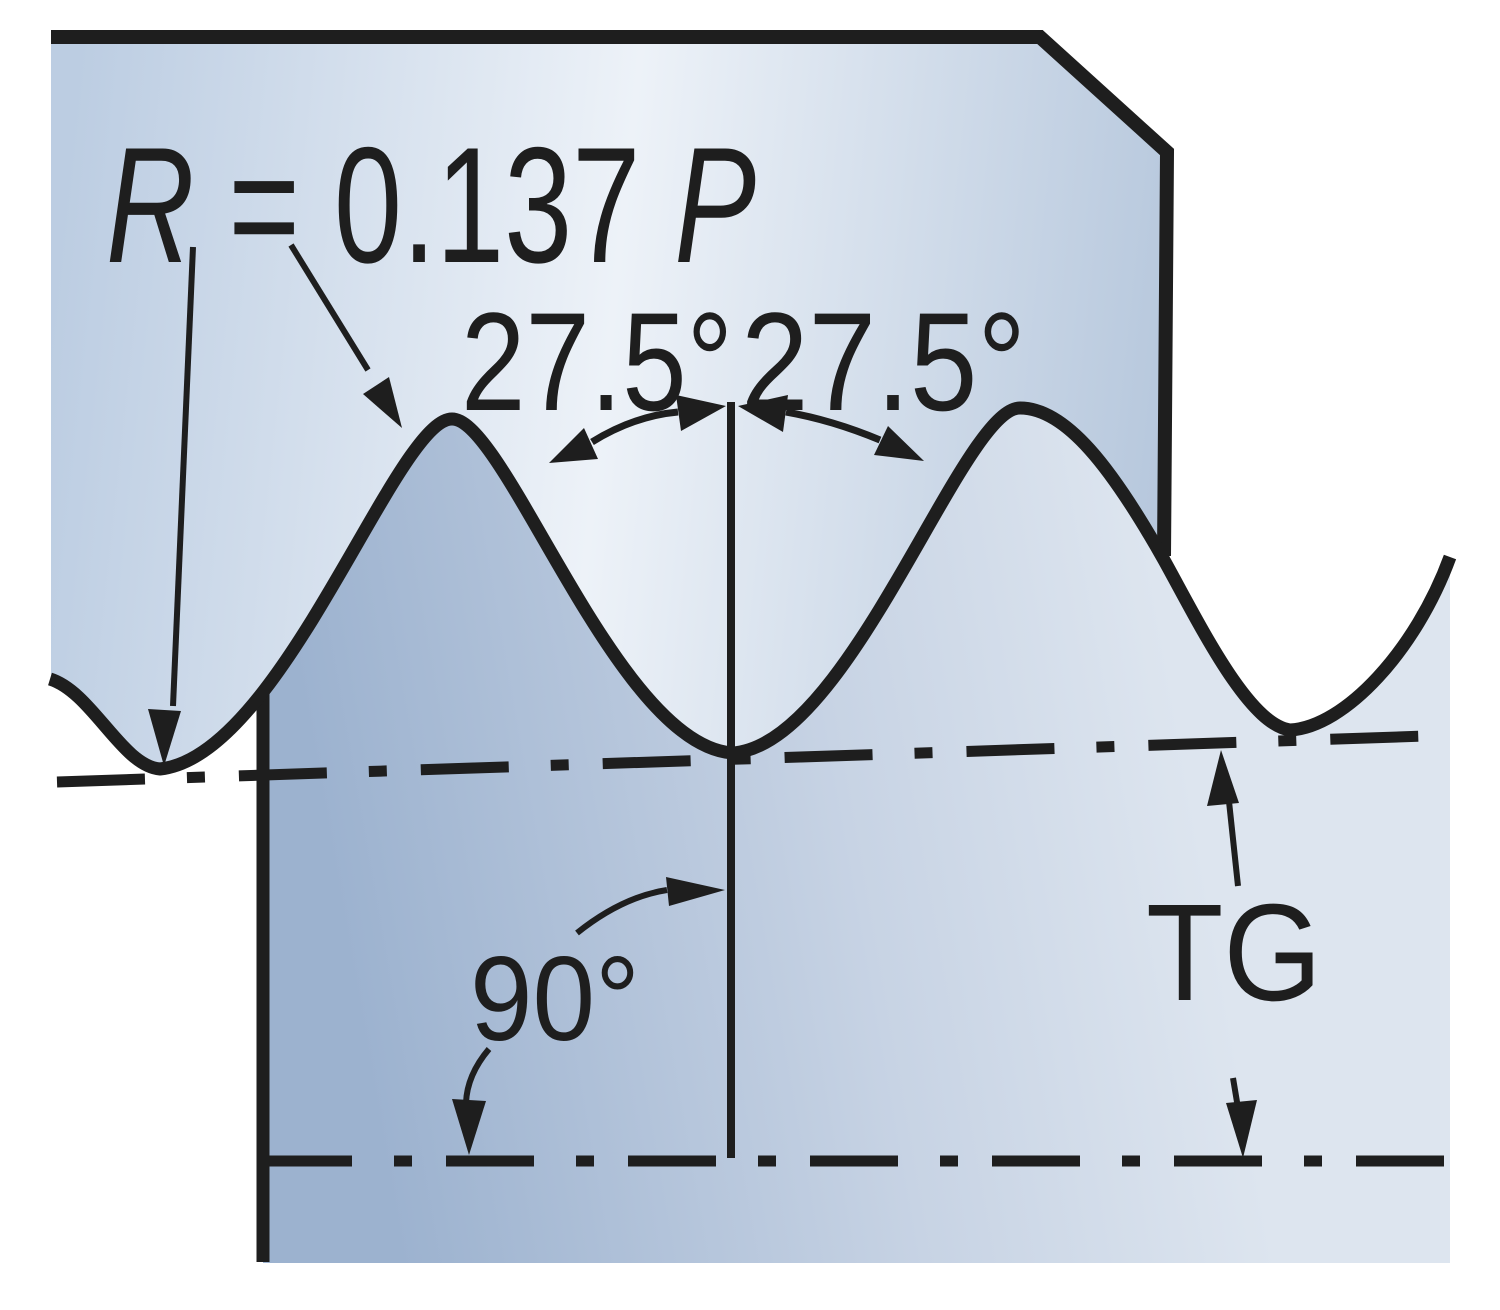  What do you see at coordinates (555, 999) in the screenshot?
I see `perpendicular-angle-label: 90°` at bounding box center [555, 999].